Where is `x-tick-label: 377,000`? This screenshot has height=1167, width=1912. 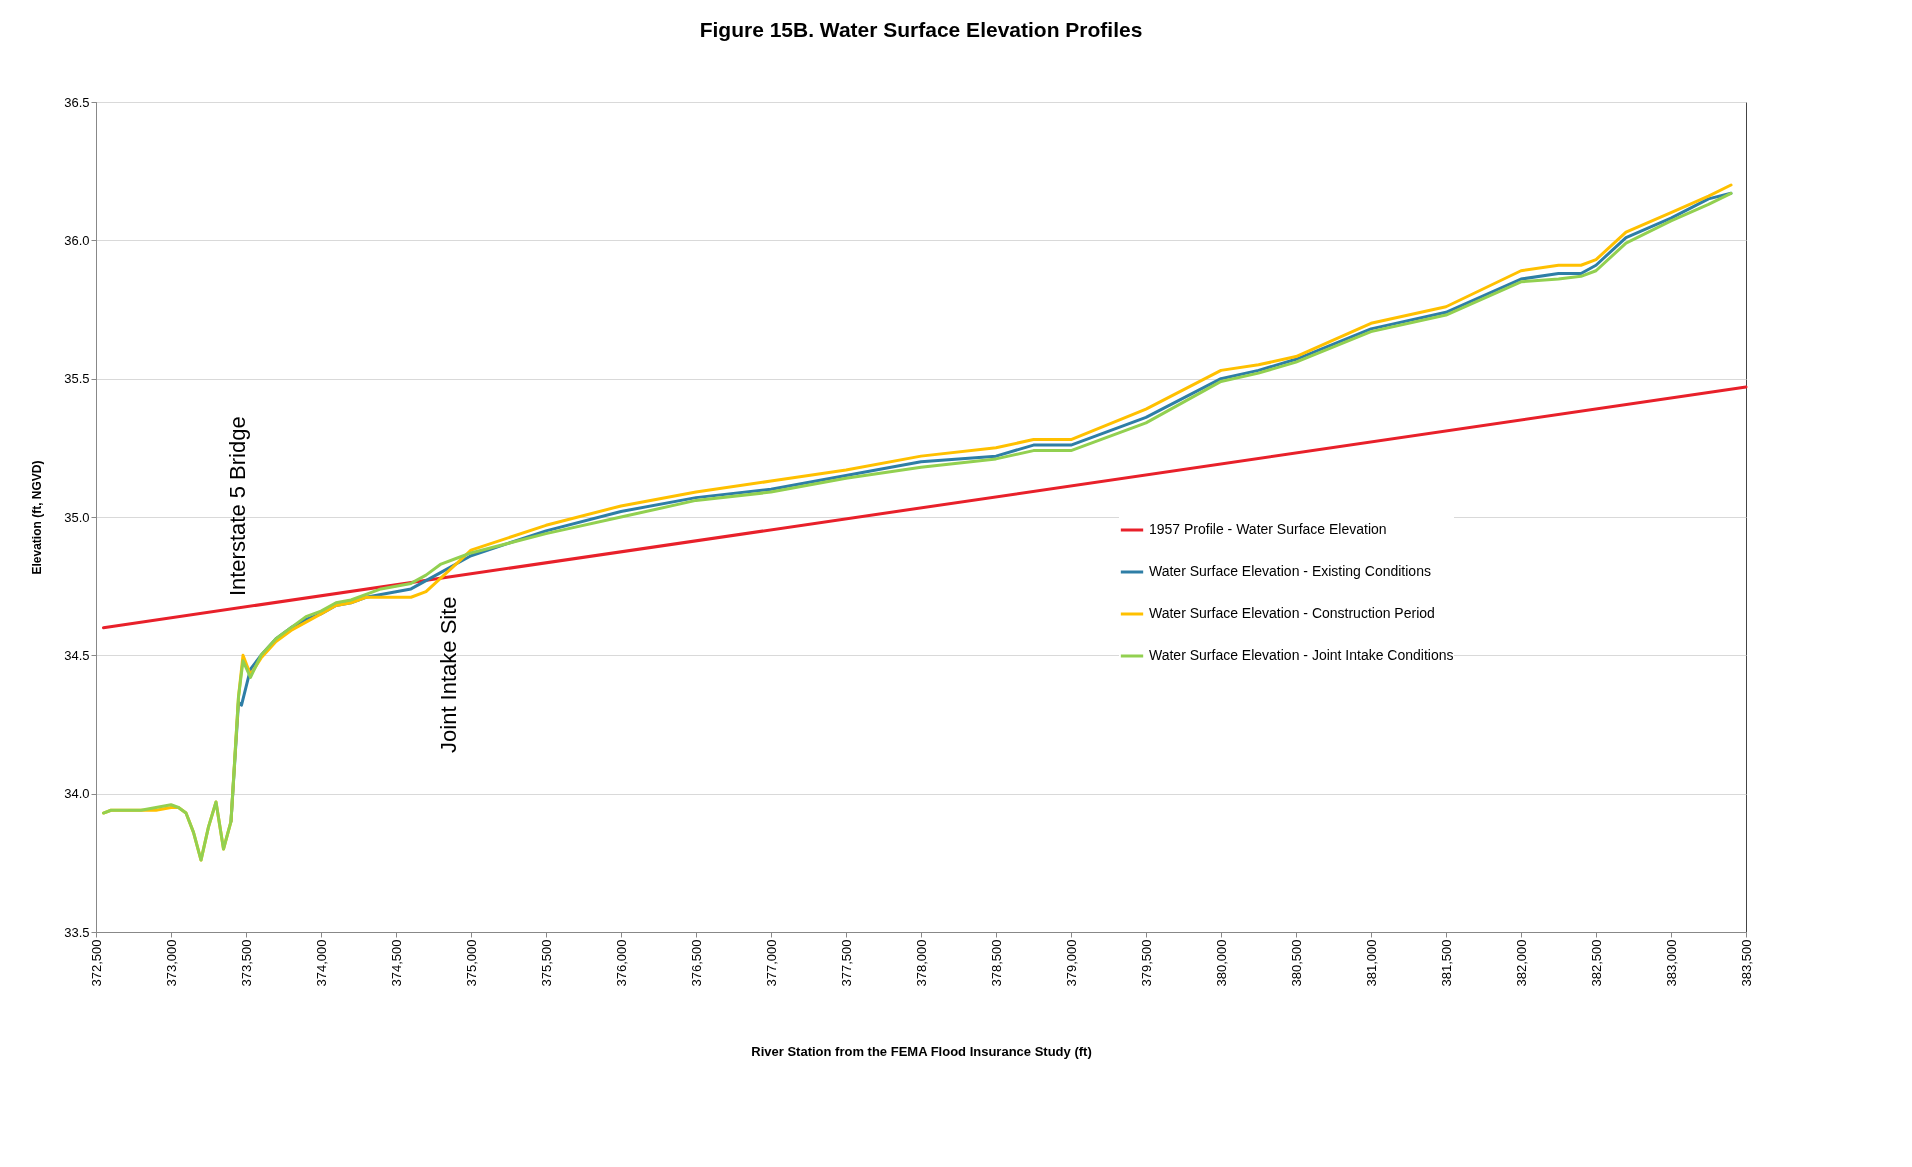 x-tick-label: 377,000 is located at coordinates (771, 963).